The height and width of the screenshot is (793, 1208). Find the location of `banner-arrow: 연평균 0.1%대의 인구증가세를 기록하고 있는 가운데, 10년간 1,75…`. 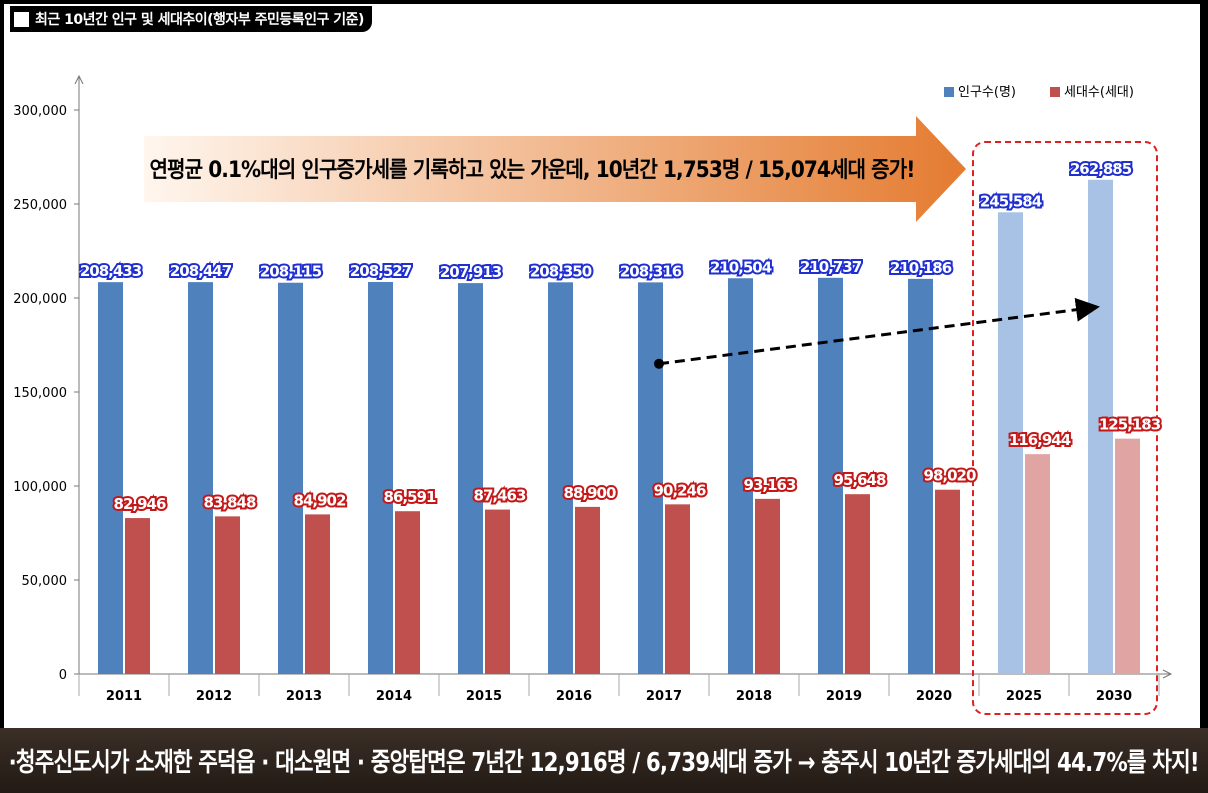

banner-arrow: 연평균 0.1%대의 인구증가세를 기록하고 있는 가운데, 10년간 1,75… is located at coordinates (555, 169).